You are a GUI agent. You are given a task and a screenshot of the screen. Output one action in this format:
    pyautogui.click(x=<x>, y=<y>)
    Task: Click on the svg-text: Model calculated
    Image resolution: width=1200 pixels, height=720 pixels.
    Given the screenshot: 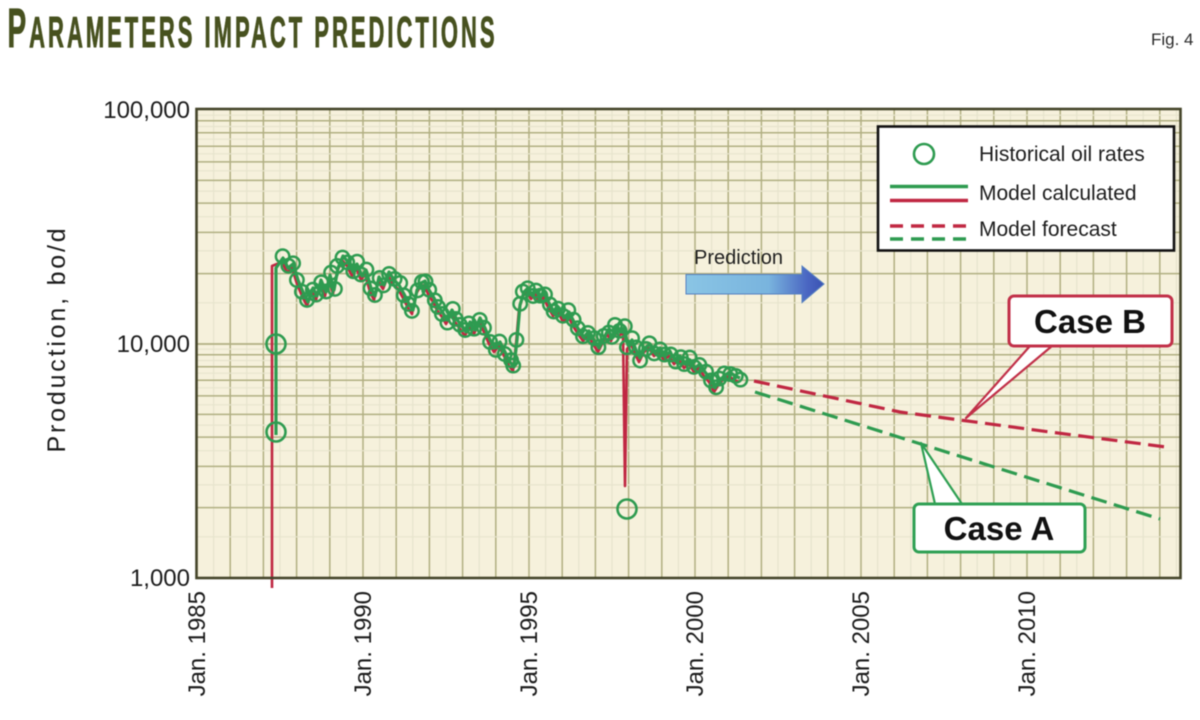 What is the action you would take?
    pyautogui.click(x=1058, y=193)
    